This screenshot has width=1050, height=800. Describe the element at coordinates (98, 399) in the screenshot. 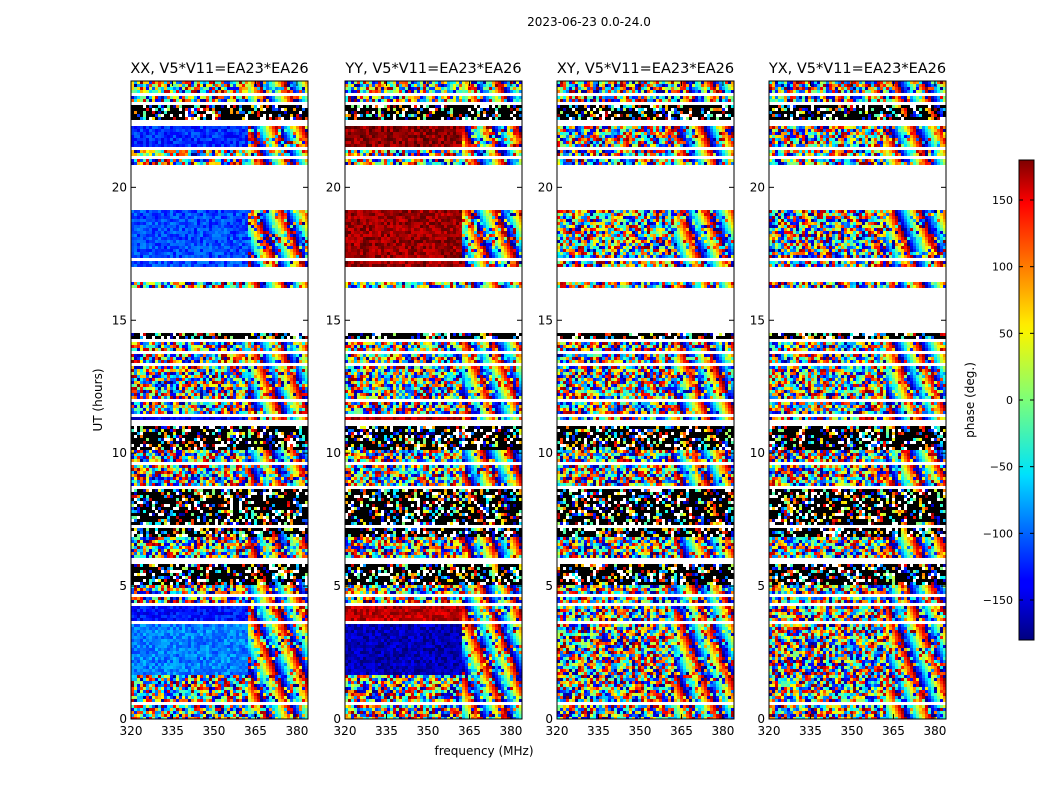

I see `y-axis-label: UT (hours)` at that location.